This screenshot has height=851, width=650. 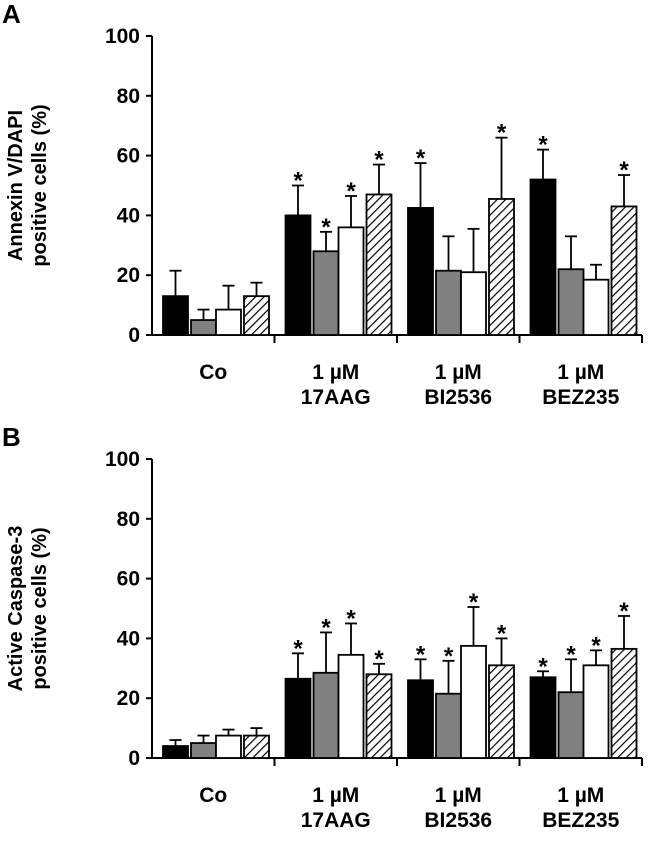 I want to click on y-axis-title: Active Caspase-3 positive cells (%), so click(x=28, y=609).